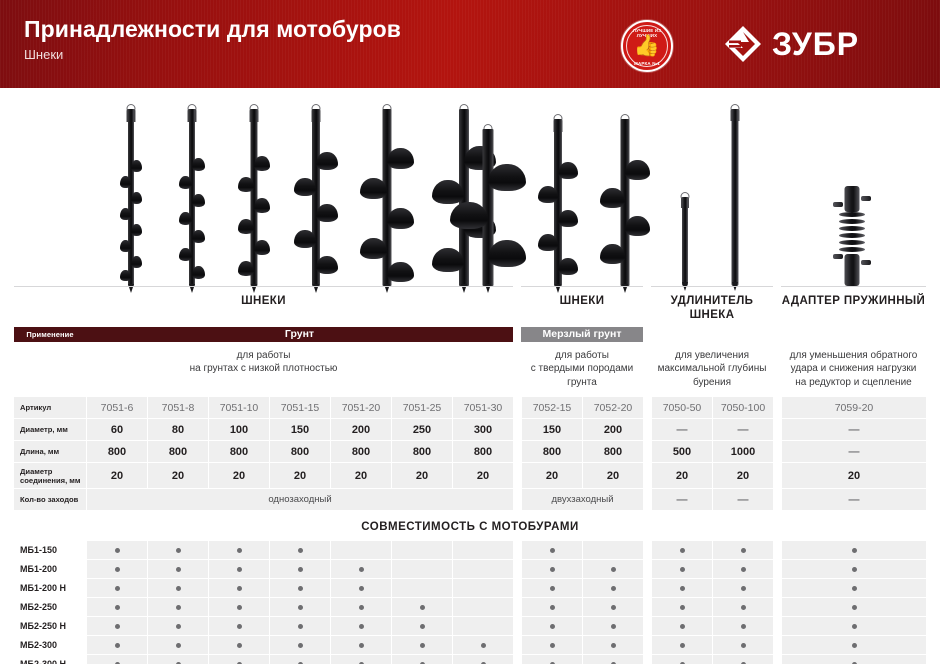  What do you see at coordinates (50, 570) in the screenshot?
I see `compat-model-label: МБ1-200` at bounding box center [50, 570].